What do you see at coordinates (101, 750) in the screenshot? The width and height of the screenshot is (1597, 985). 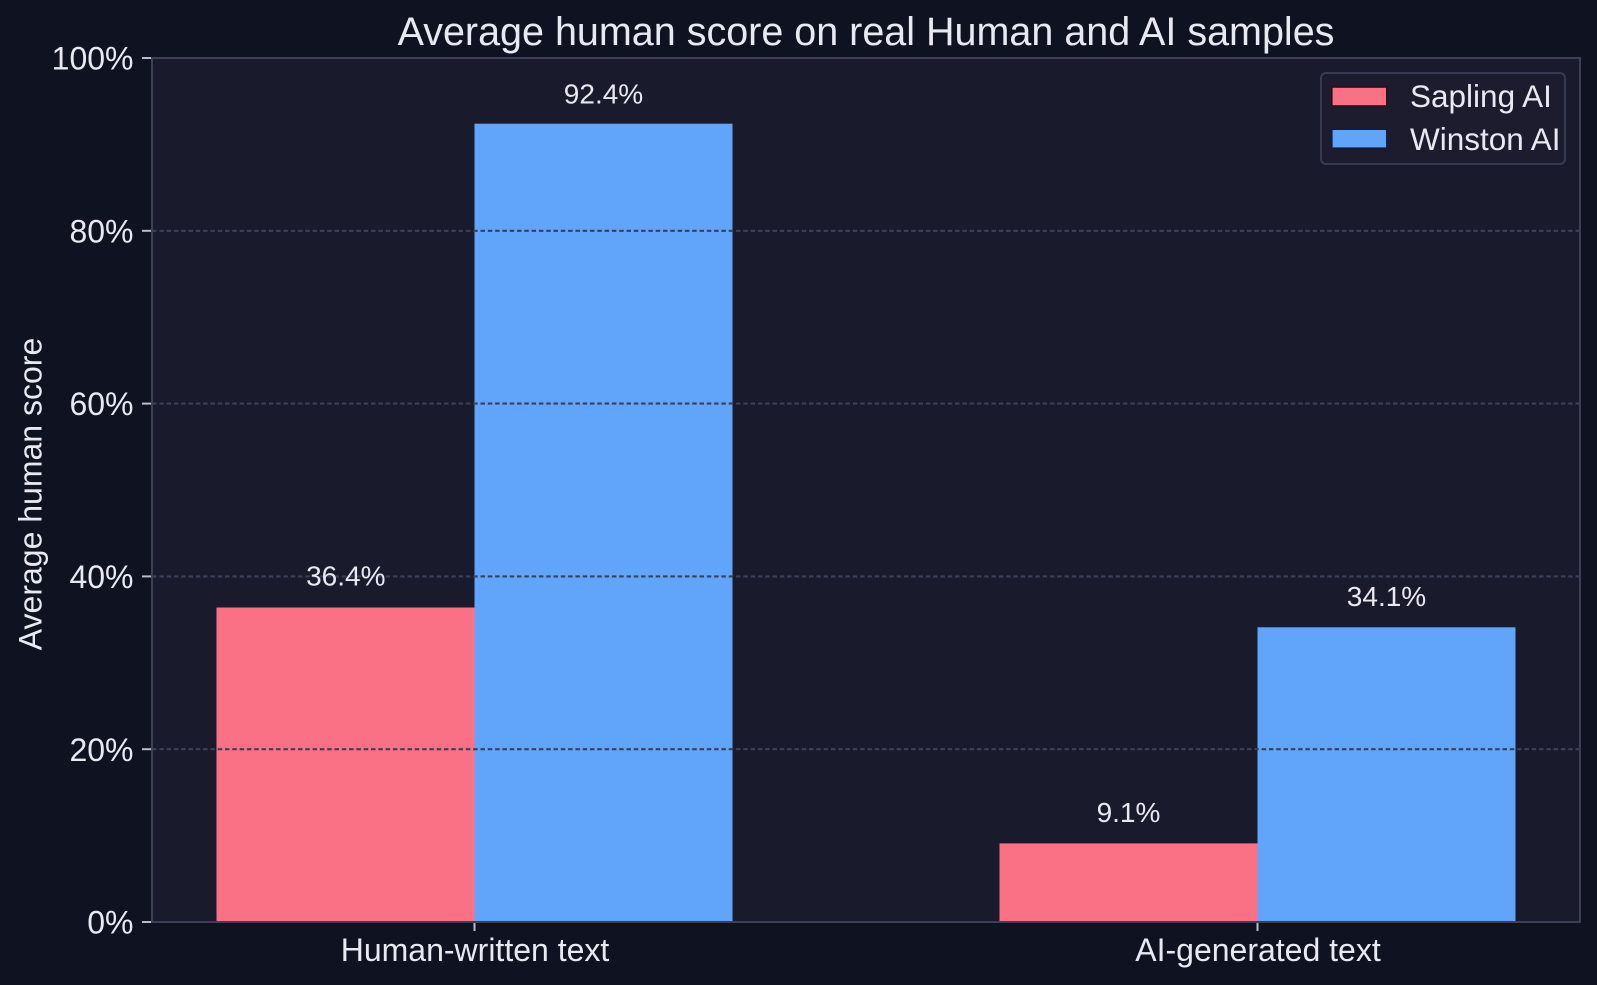 I see `svg-text: 20%` at bounding box center [101, 750].